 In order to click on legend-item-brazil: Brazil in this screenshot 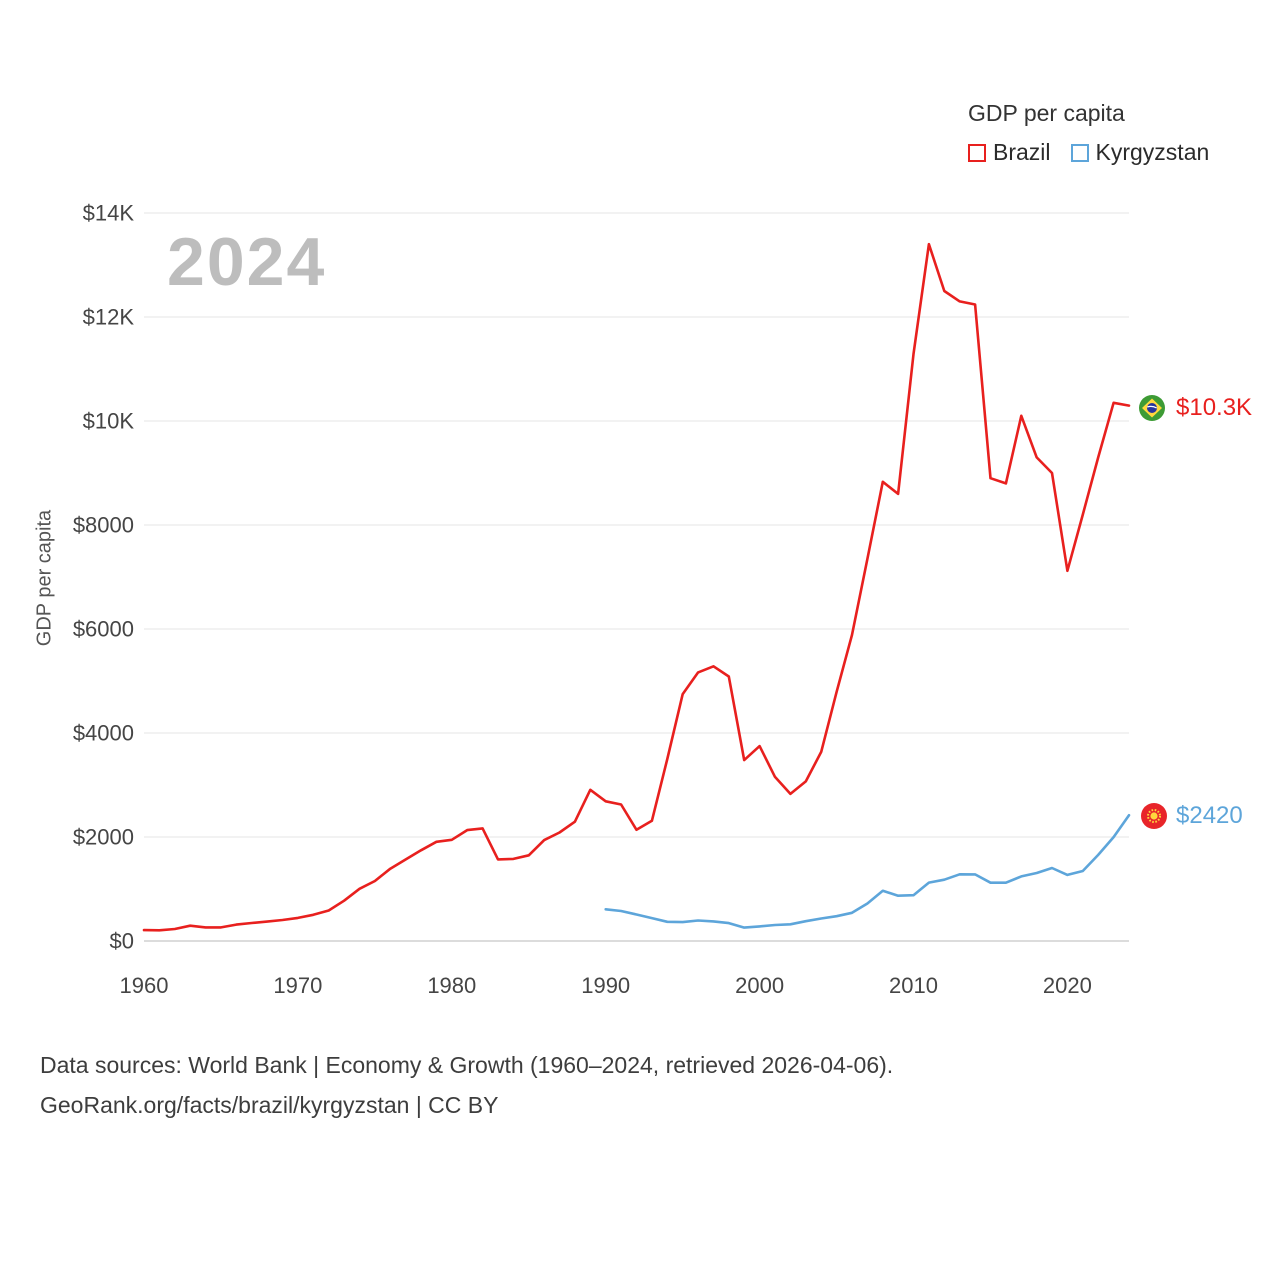, I will do `click(1009, 152)`.